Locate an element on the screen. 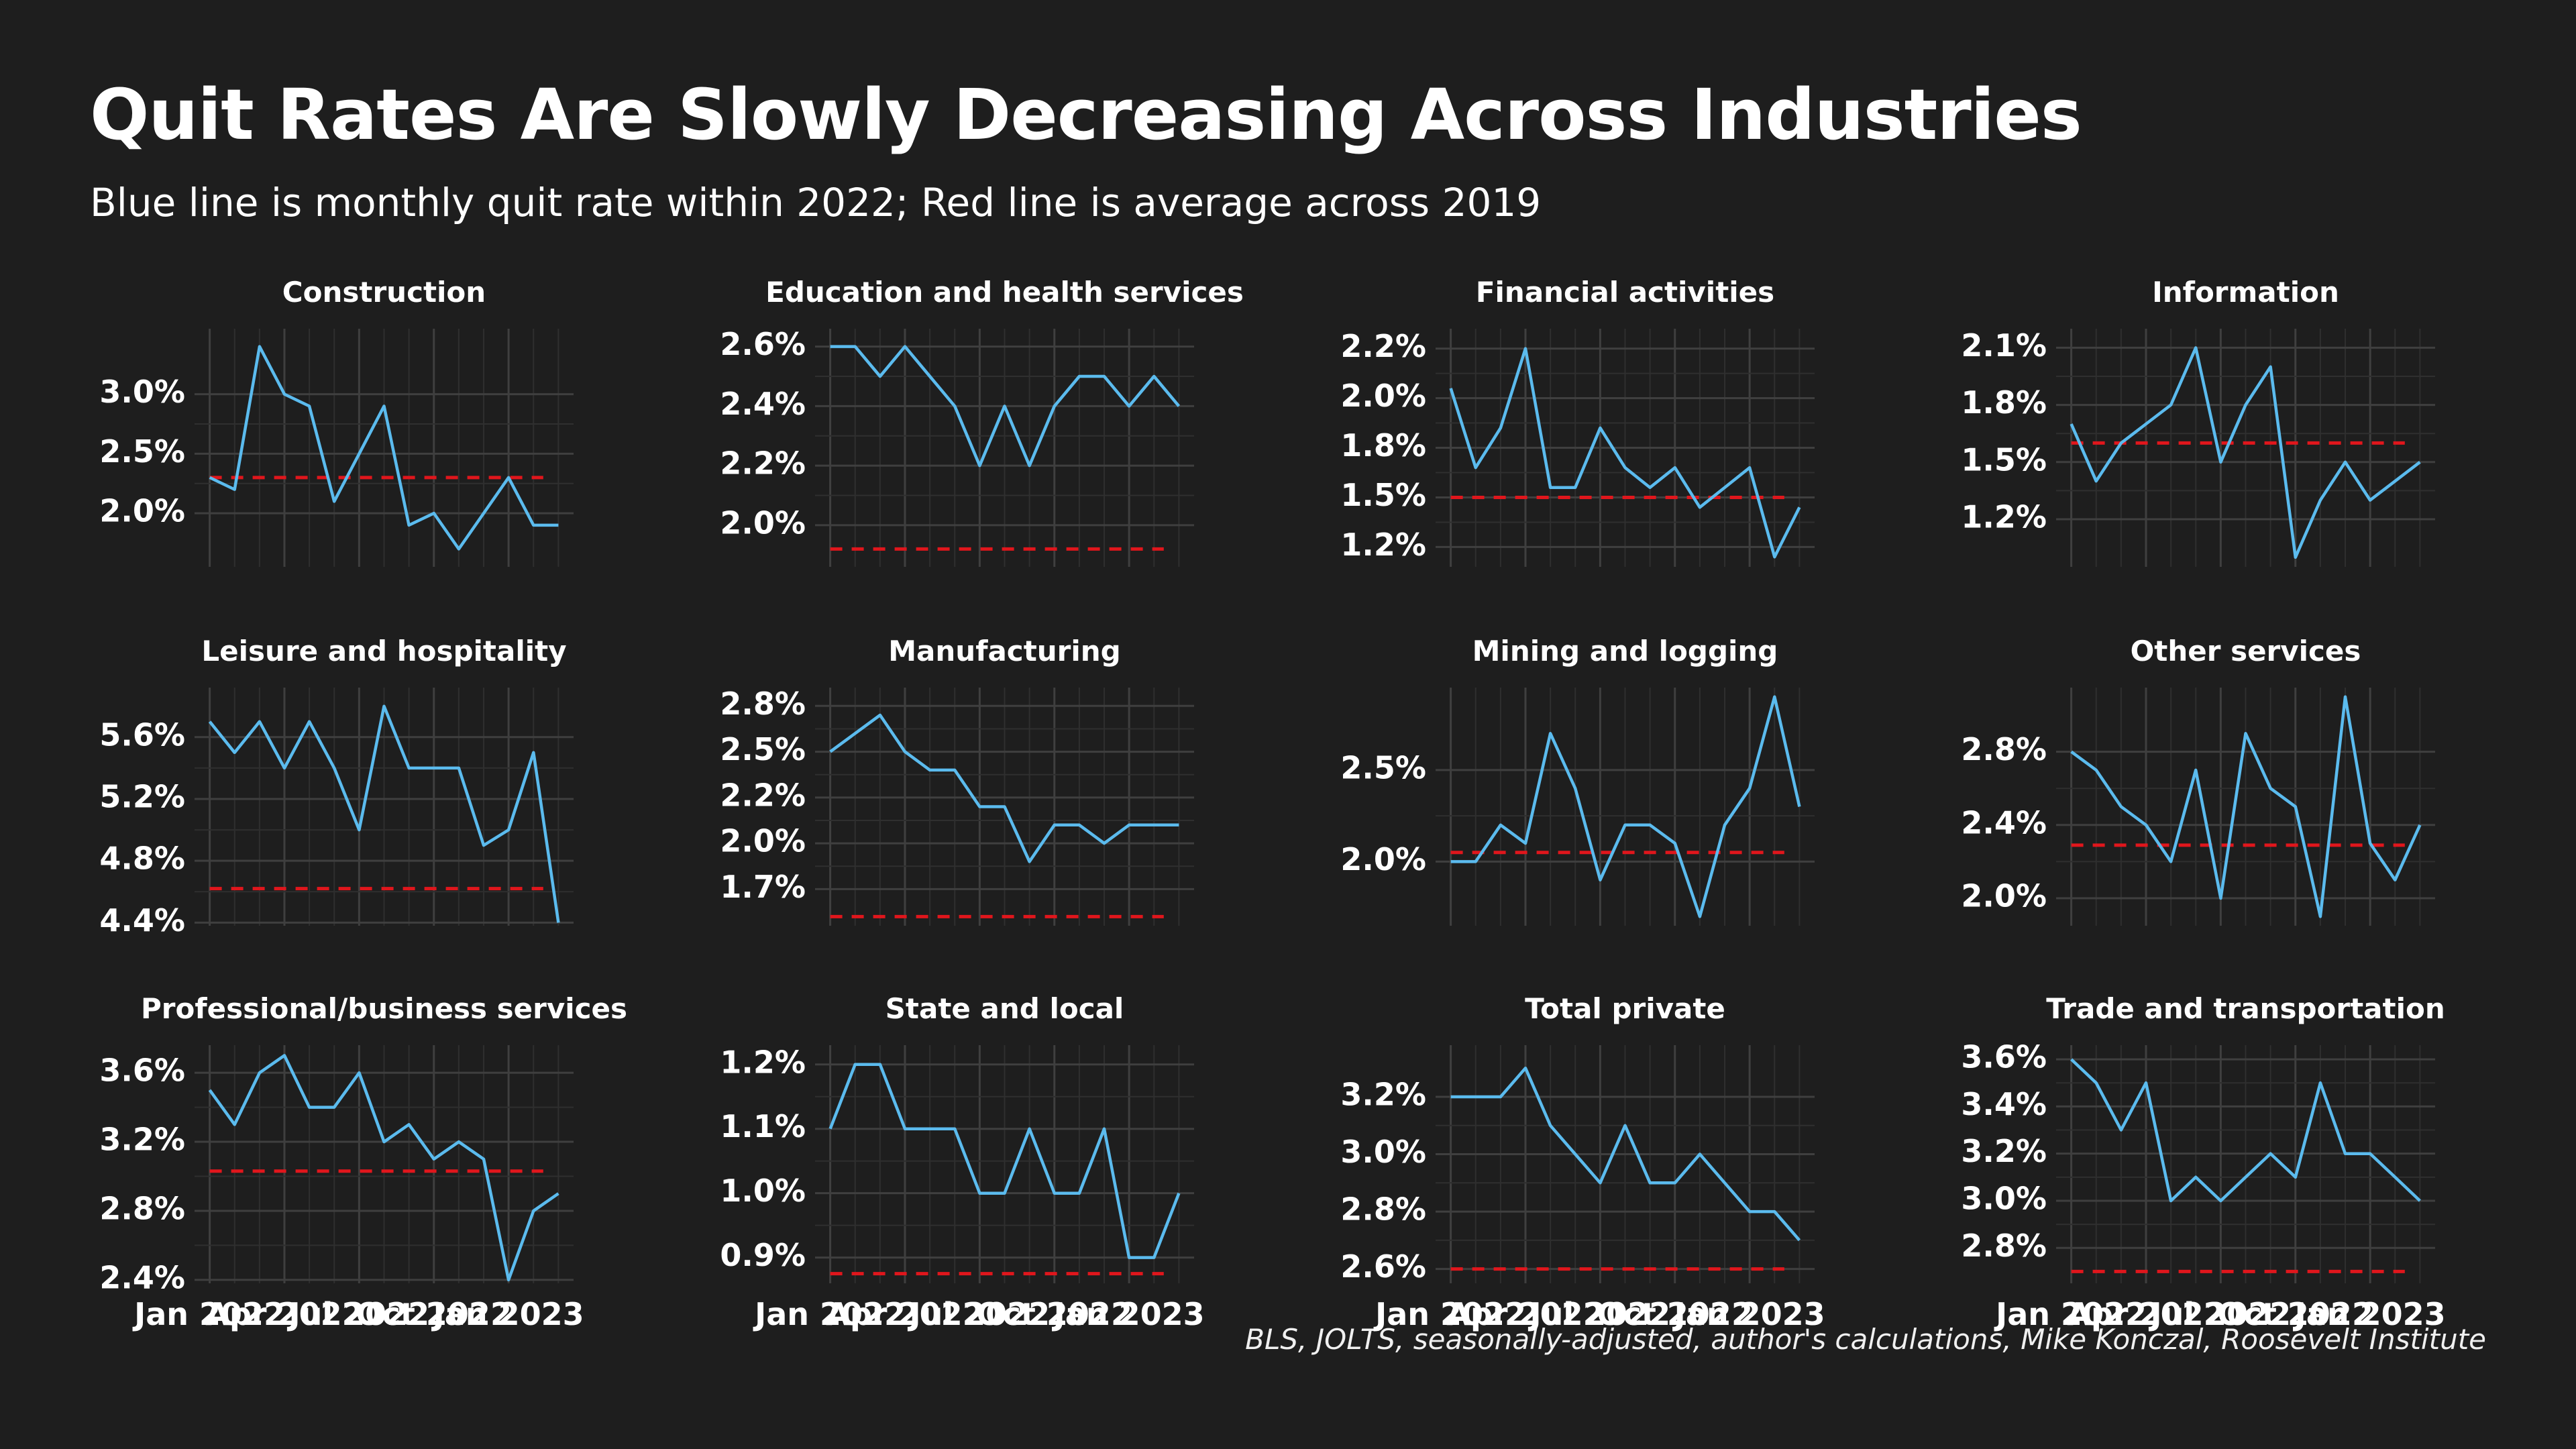  facet-panel: Mining and logging 2.0% 2.5% is located at coordinates (1577, 780).